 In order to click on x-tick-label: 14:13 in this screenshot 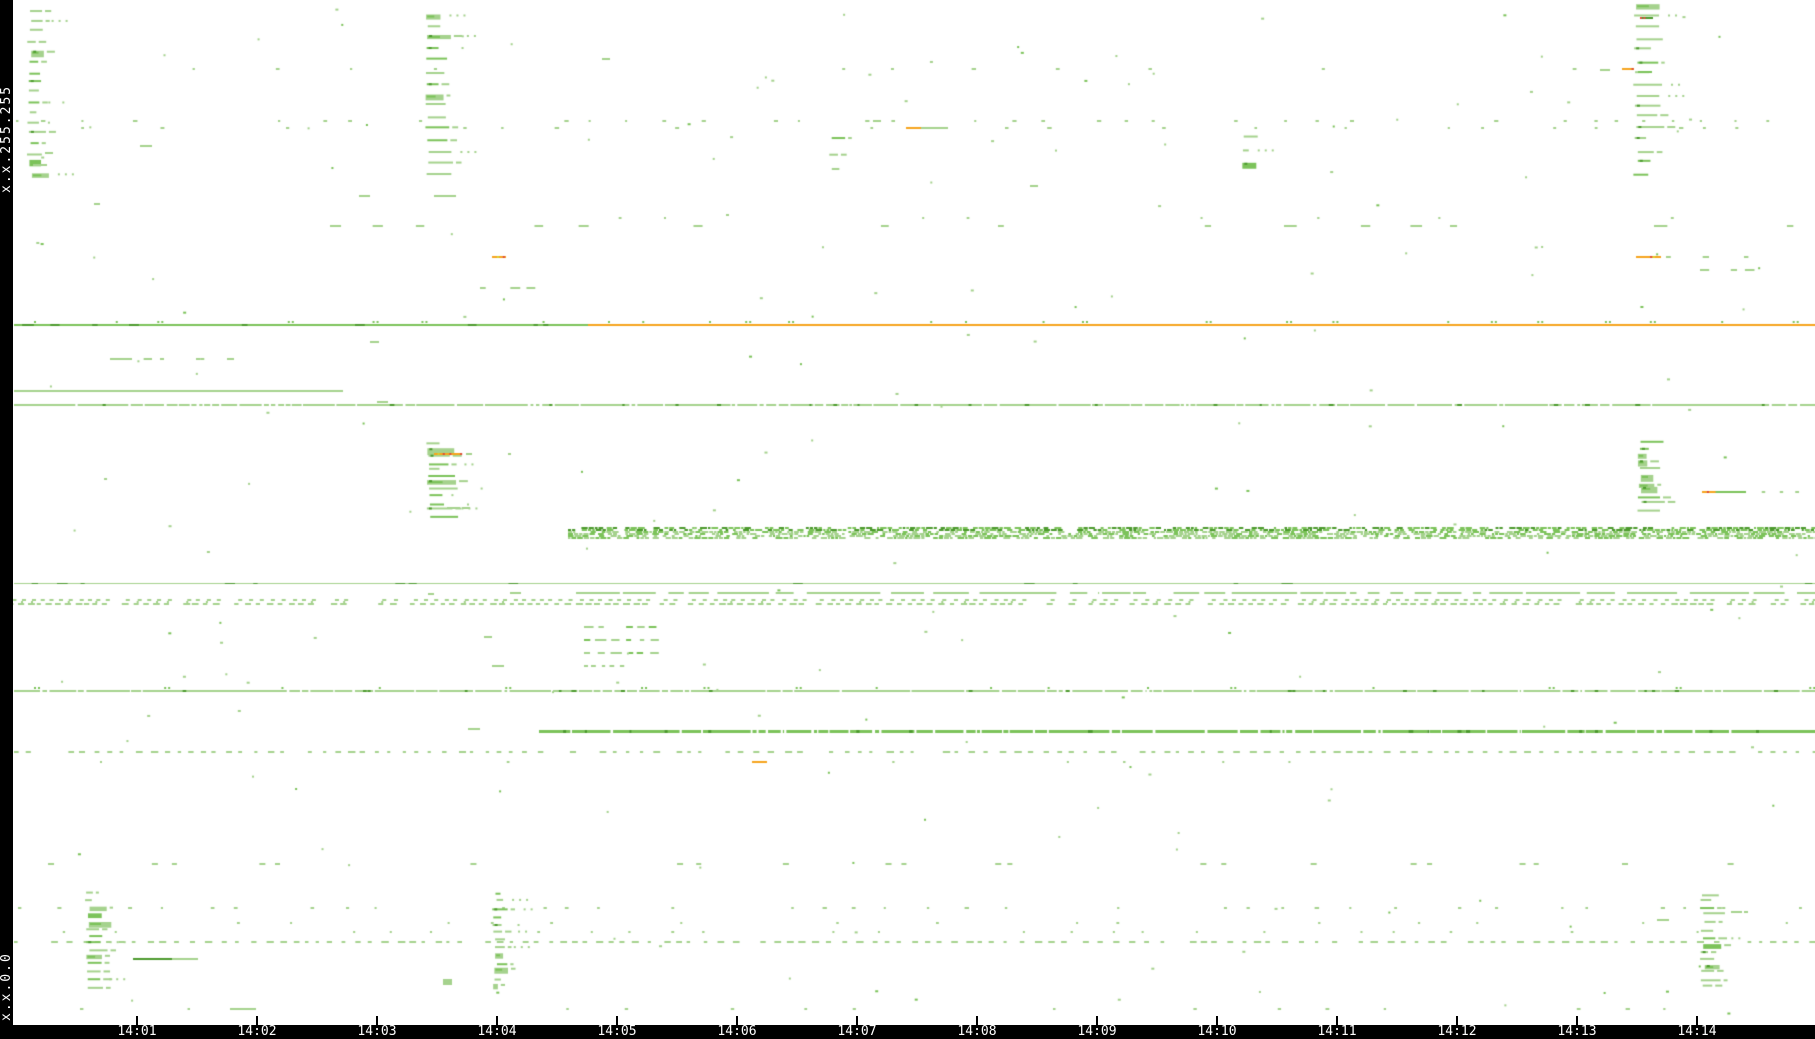, I will do `click(1577, 1031)`.